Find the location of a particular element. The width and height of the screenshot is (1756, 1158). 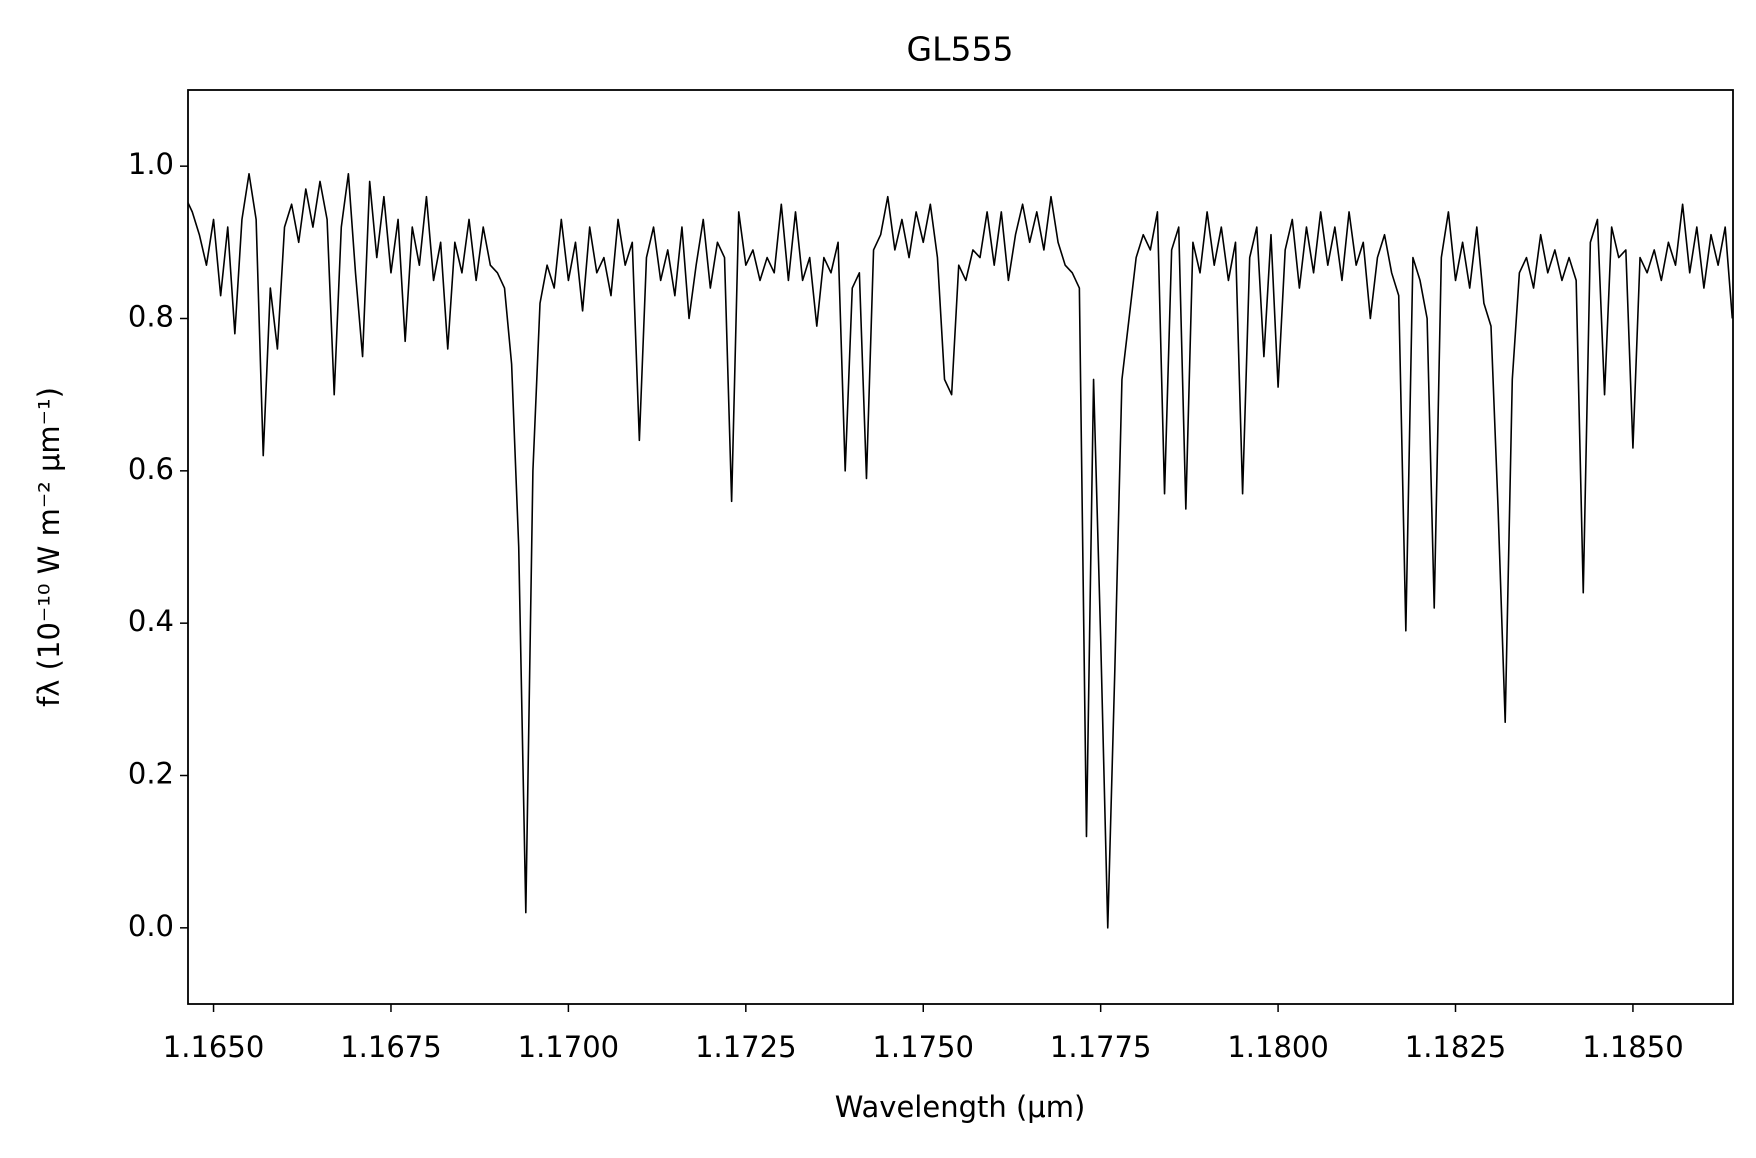

y-tick-label: 0.6 is located at coordinates (151, 469).